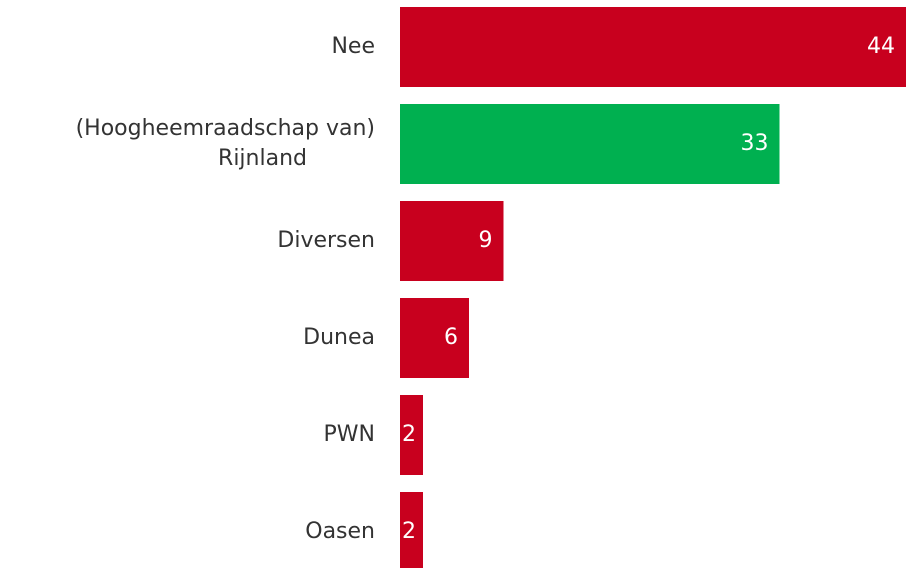  I want to click on category-label: PWN, so click(349, 434).